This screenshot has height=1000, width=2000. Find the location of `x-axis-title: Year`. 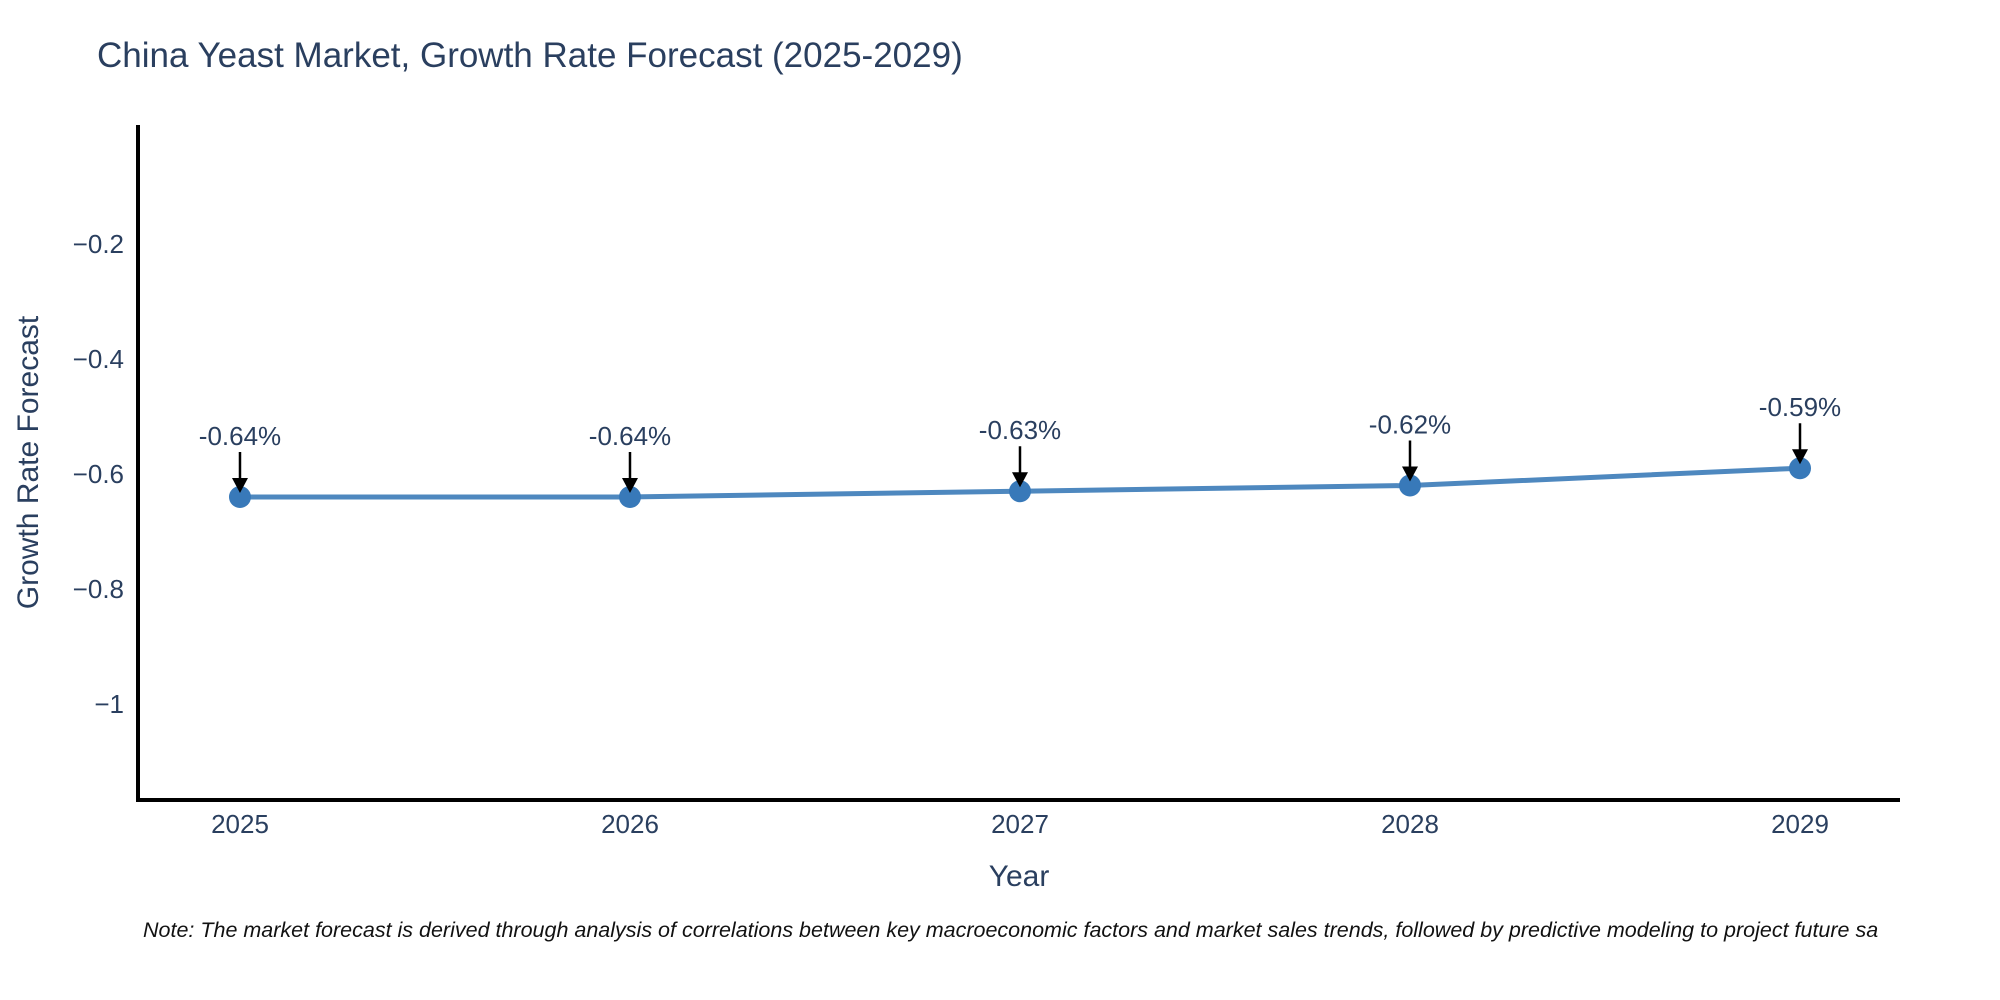

x-axis-title: Year is located at coordinates (1019, 876).